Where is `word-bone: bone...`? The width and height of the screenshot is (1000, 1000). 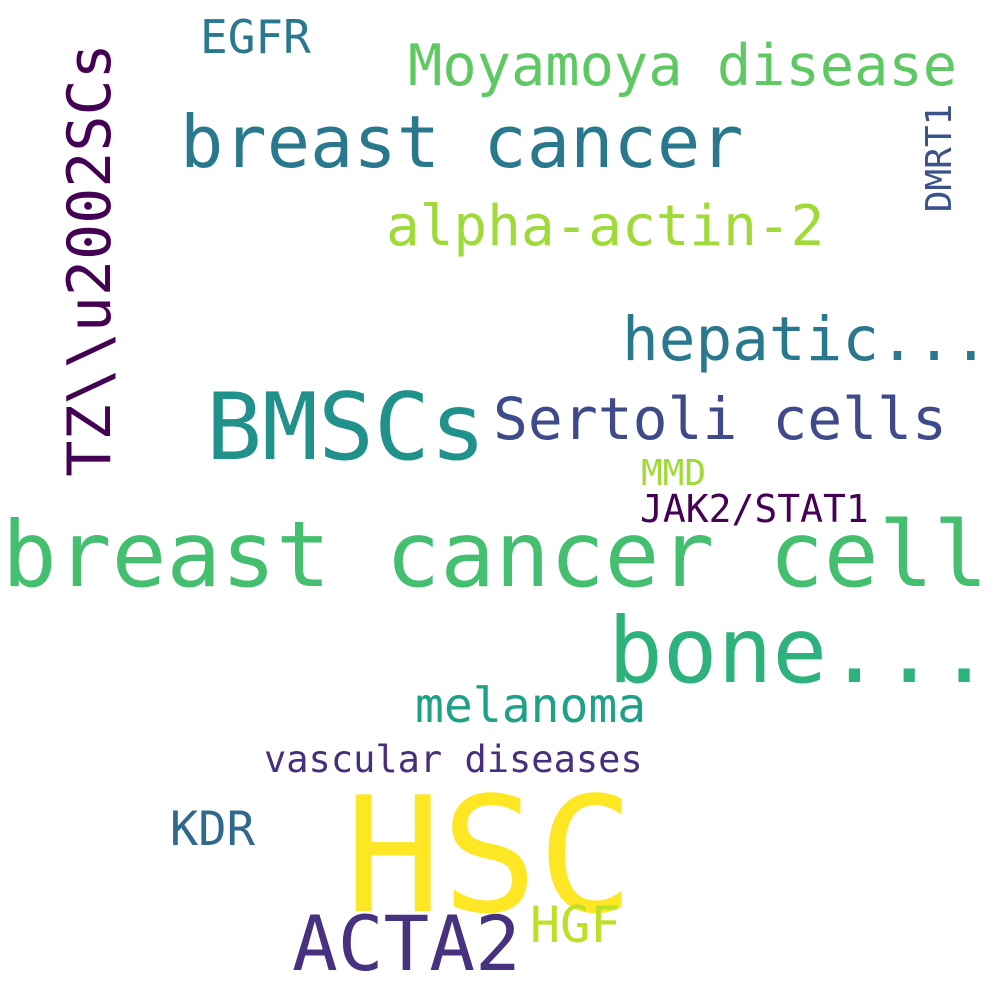
word-bone: bone... is located at coordinates (800, 651).